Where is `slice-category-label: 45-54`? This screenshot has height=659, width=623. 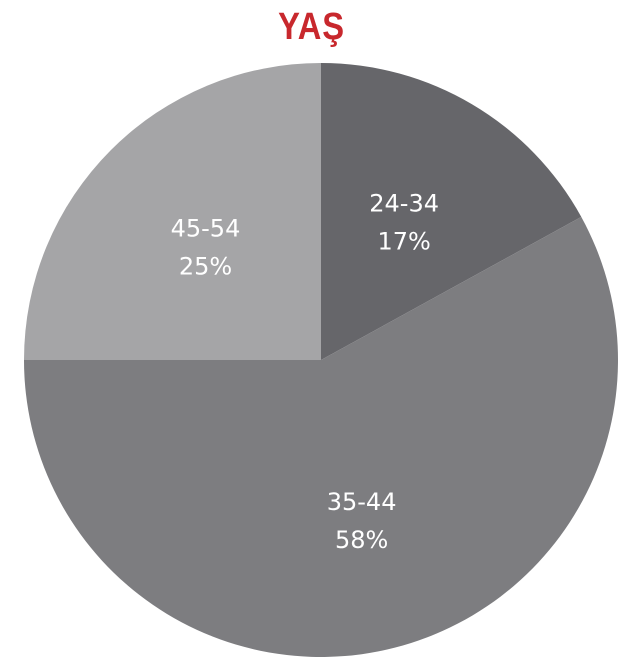 slice-category-label: 45-54 is located at coordinates (206, 228).